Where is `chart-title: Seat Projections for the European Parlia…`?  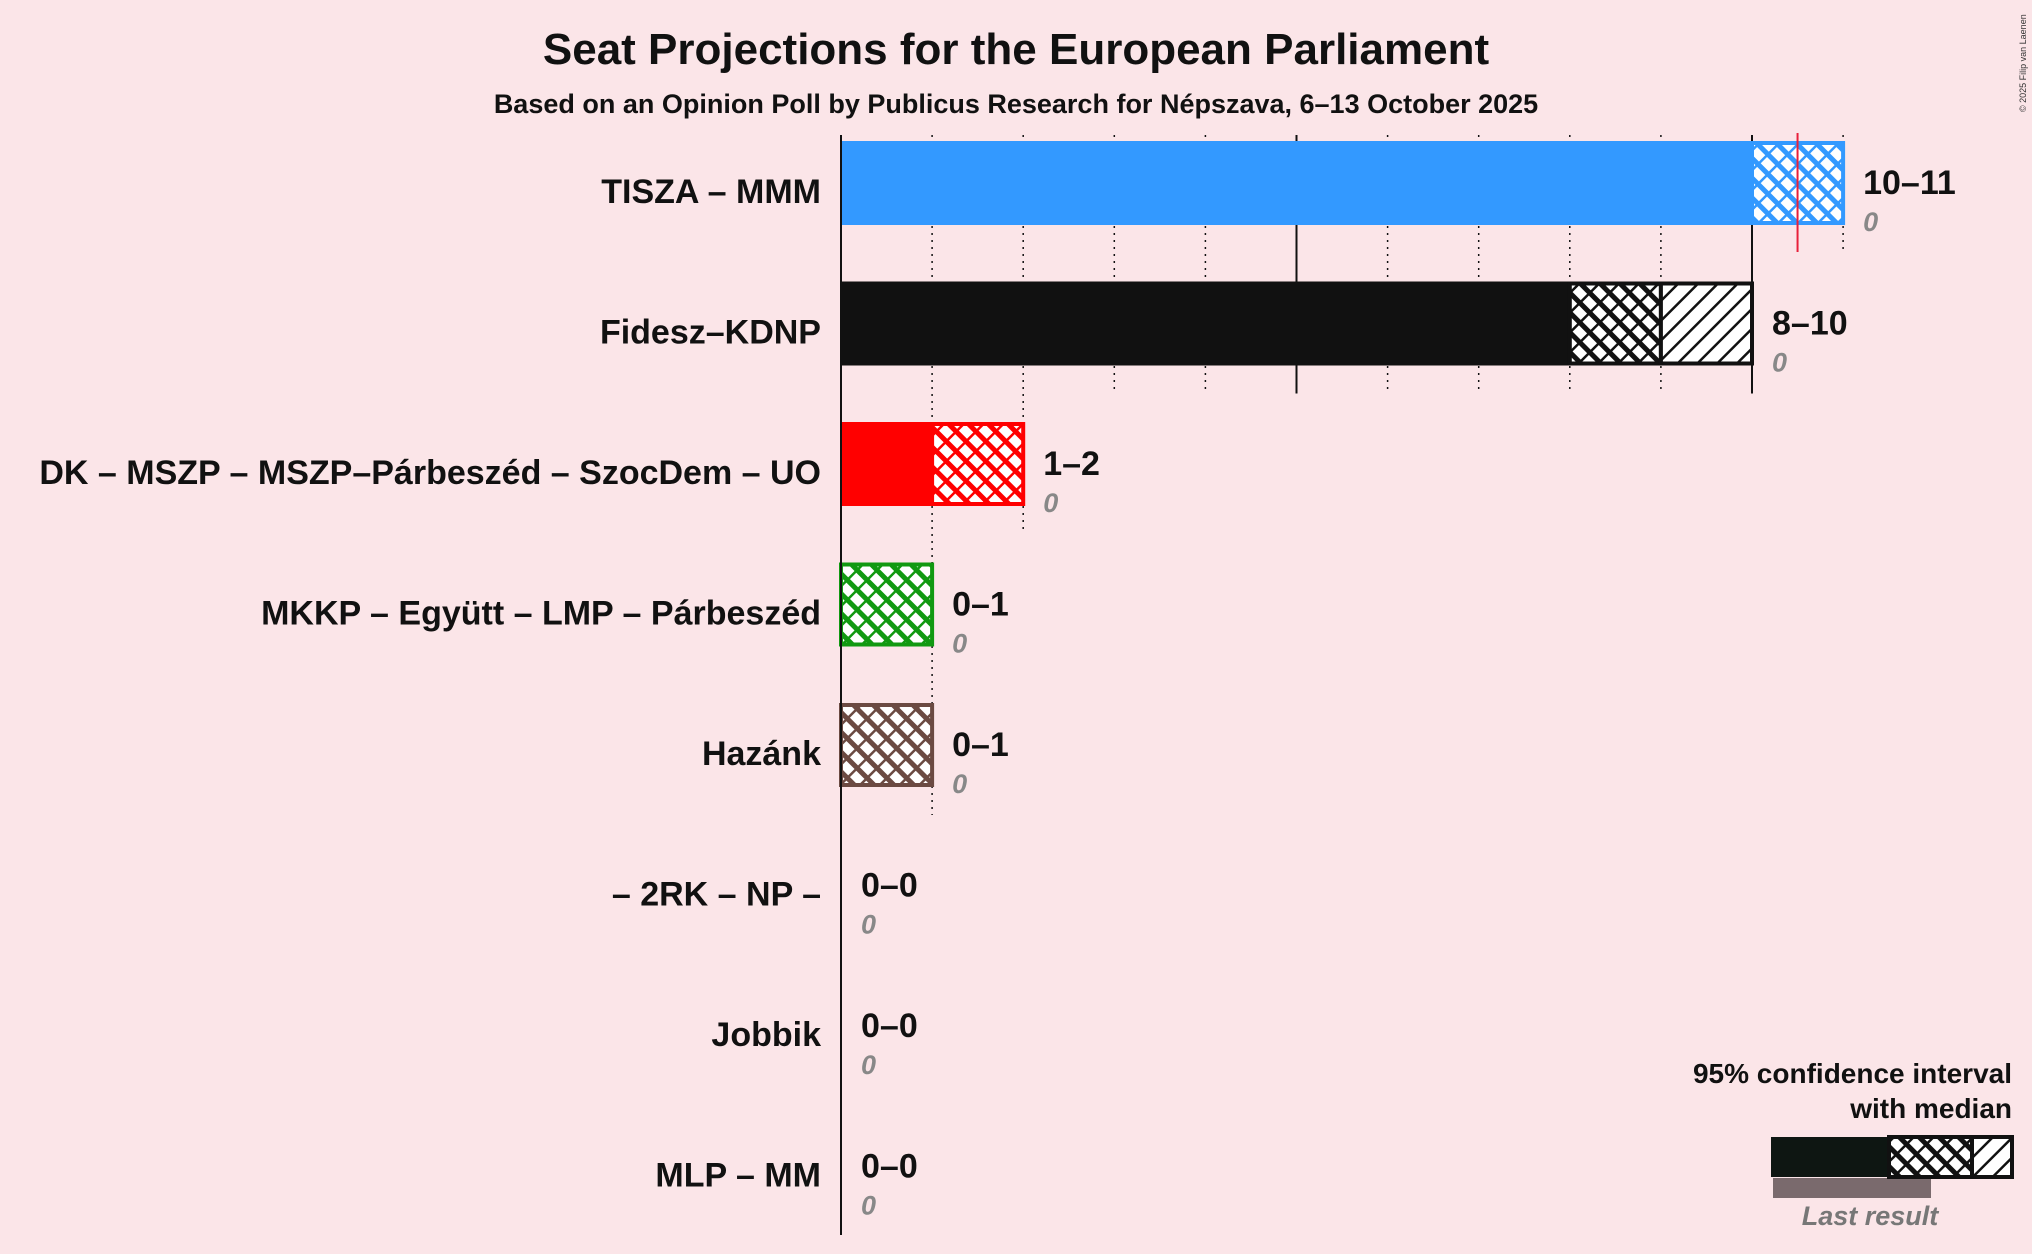 chart-title: Seat Projections for the European Parlia… is located at coordinates (1016, 49).